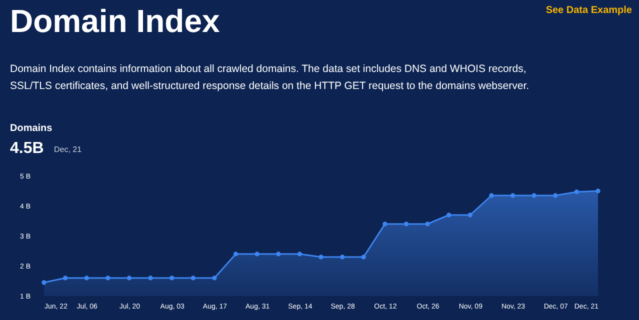  What do you see at coordinates (68, 149) in the screenshot?
I see `text: Dec, 21` at bounding box center [68, 149].